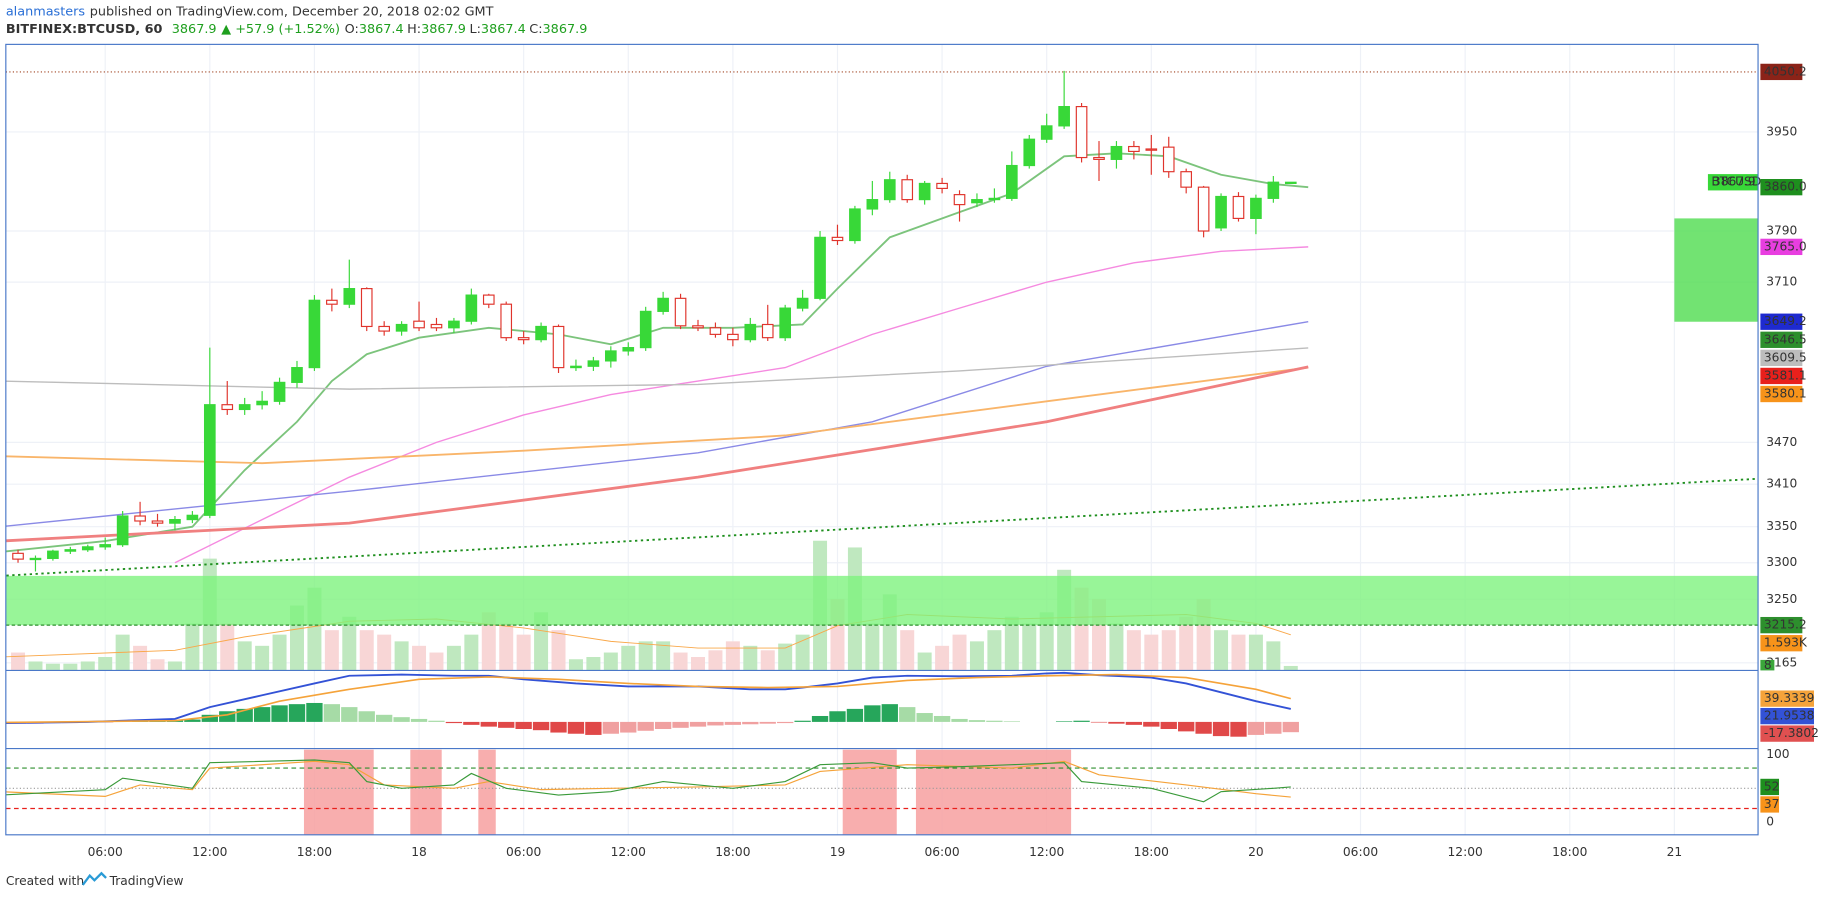  I want to click on y-tick-label: 3350, so click(1781, 526).